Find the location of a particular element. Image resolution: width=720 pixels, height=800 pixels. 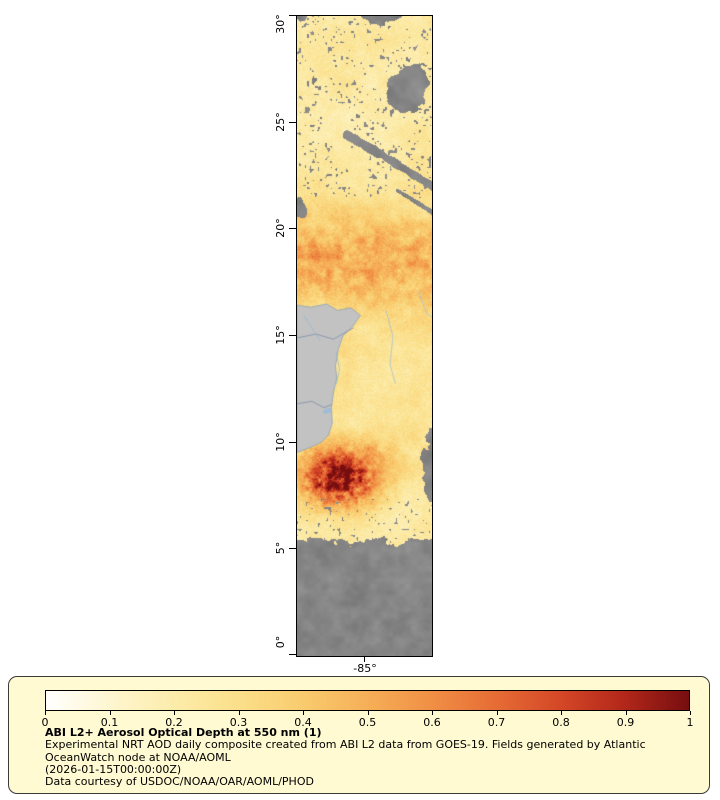

lat-tick-label: 10° is located at coordinates (280, 442).